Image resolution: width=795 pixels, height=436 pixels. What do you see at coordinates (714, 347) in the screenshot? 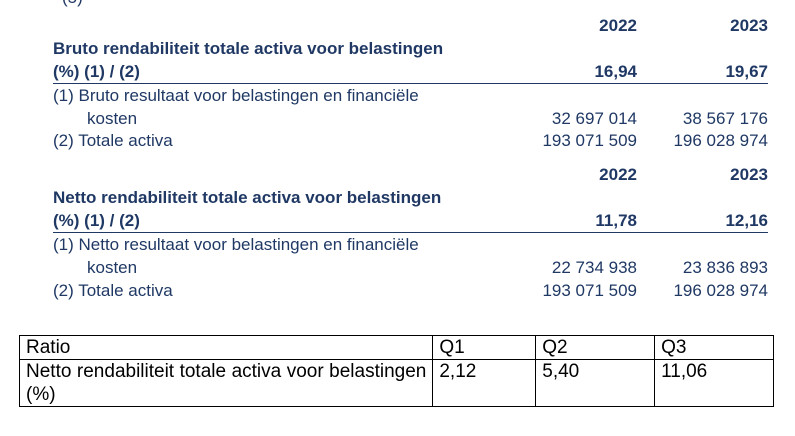
I see `header-q3: Q3` at bounding box center [714, 347].